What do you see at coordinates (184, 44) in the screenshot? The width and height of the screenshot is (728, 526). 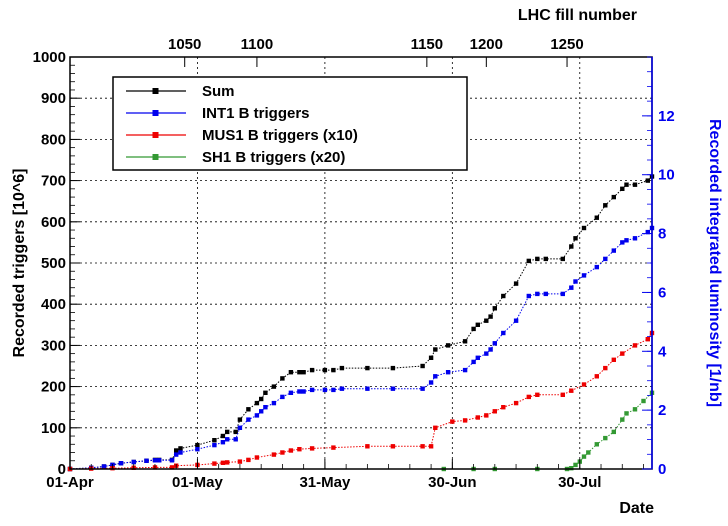 I see `x2-tick-label: 1050` at bounding box center [184, 44].